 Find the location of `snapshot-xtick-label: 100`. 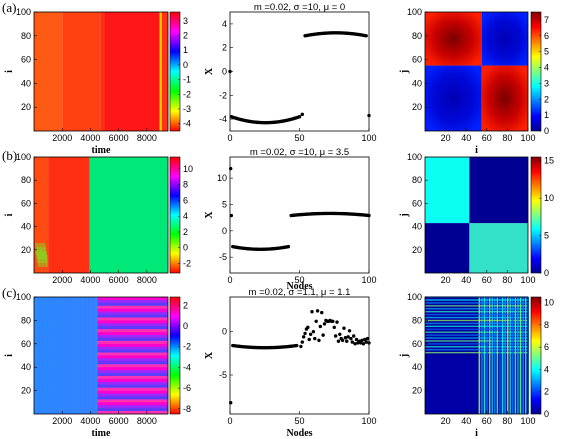

snapshot-xtick-label: 100 is located at coordinates (368, 421).